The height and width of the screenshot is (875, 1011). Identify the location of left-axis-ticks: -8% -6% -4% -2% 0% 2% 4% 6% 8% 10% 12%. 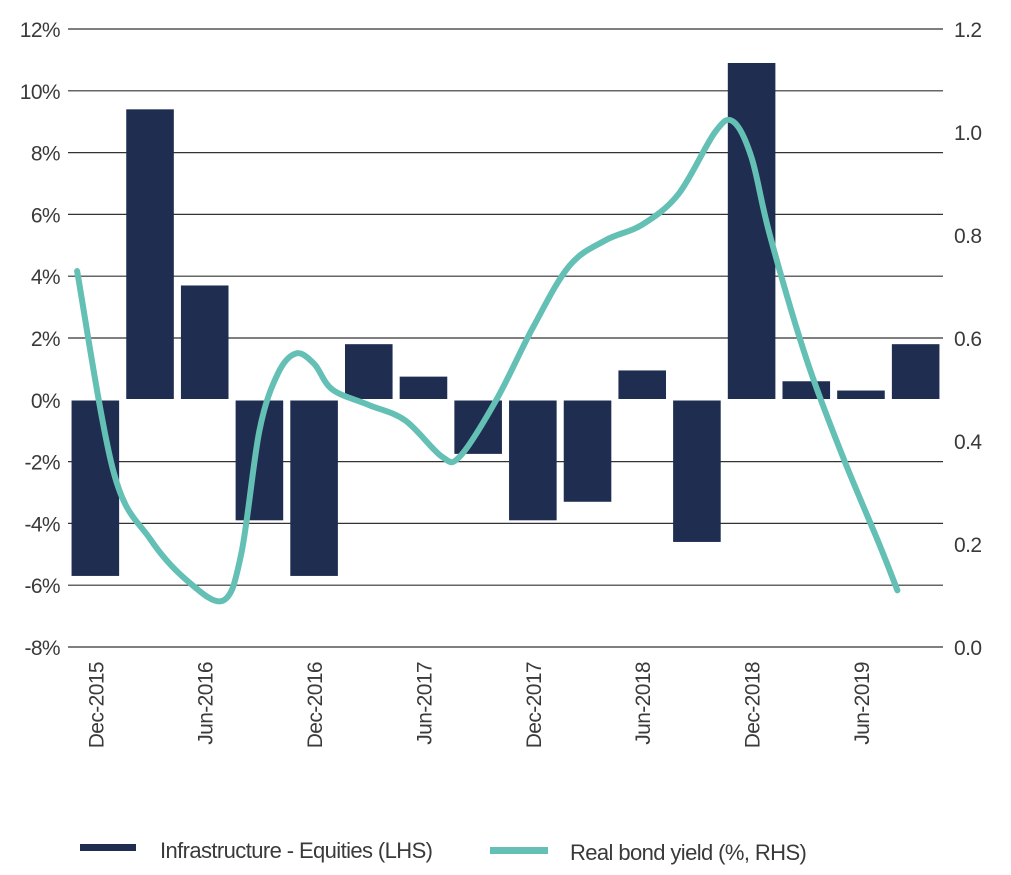
(40, 339).